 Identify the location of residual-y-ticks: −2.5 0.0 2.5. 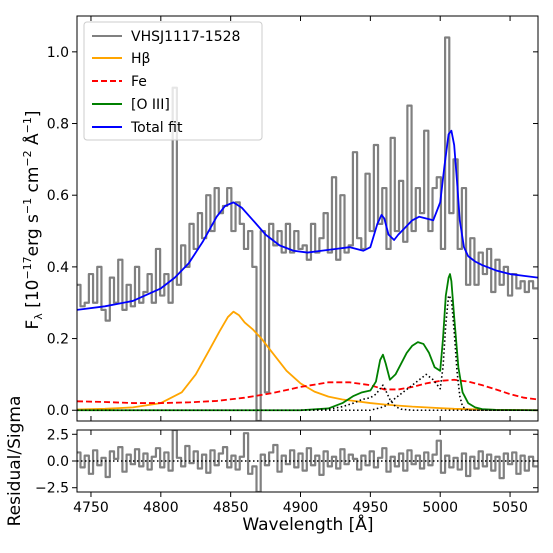
(286, 462).